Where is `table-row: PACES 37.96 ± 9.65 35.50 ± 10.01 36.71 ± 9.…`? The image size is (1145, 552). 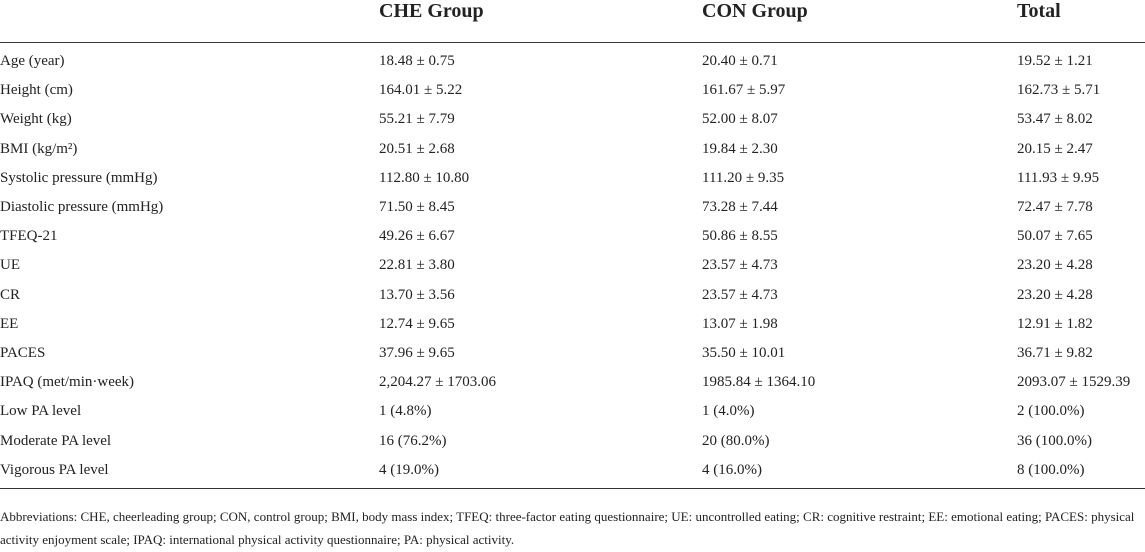 table-row: PACES 37.96 ± 9.65 35.50 ± 10.01 36.71 ± 9.… is located at coordinates (572, 353).